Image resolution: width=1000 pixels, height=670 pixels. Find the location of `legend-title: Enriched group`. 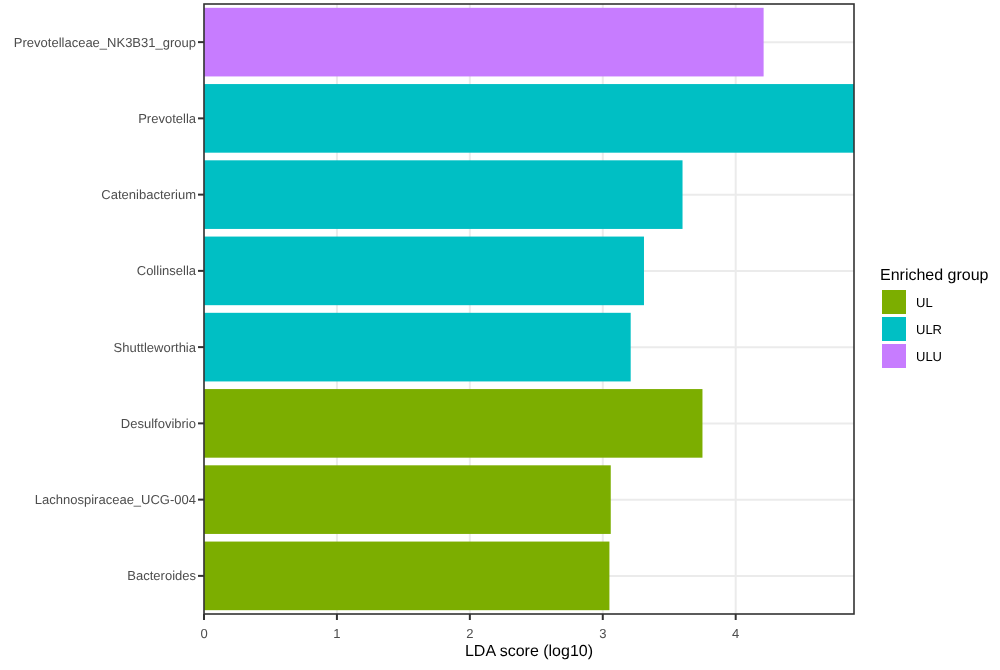

legend-title: Enriched group is located at coordinates (935, 275).